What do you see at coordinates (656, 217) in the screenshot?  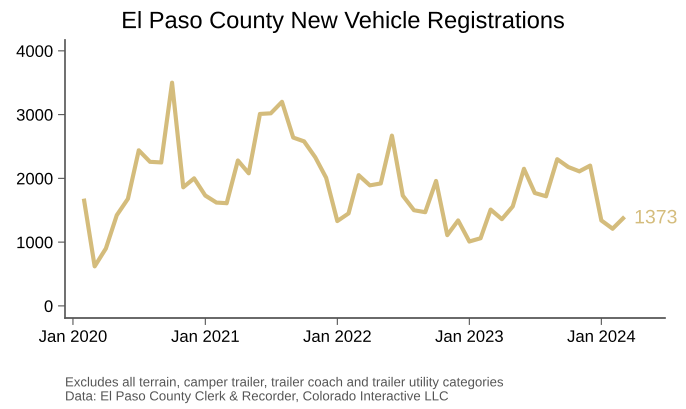 I see `data-label: 1373` at bounding box center [656, 217].